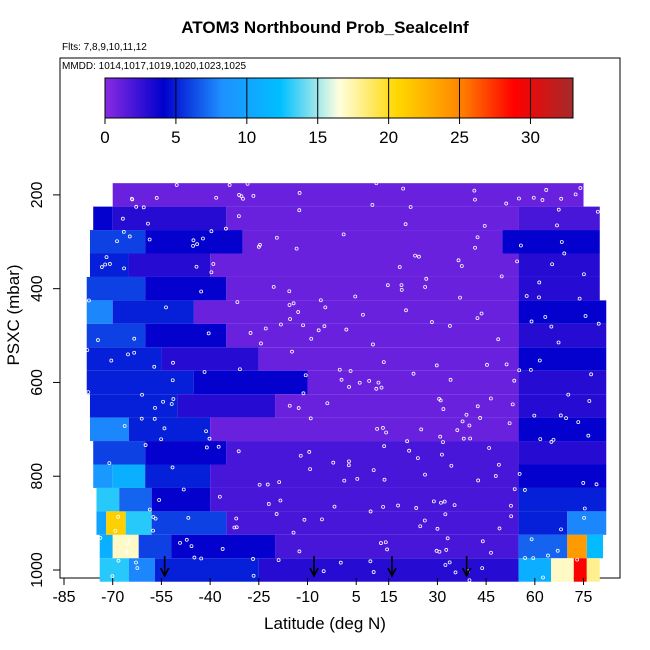  I want to click on colorbar: 0 5 10 15 20 25 30, so click(337, 112).